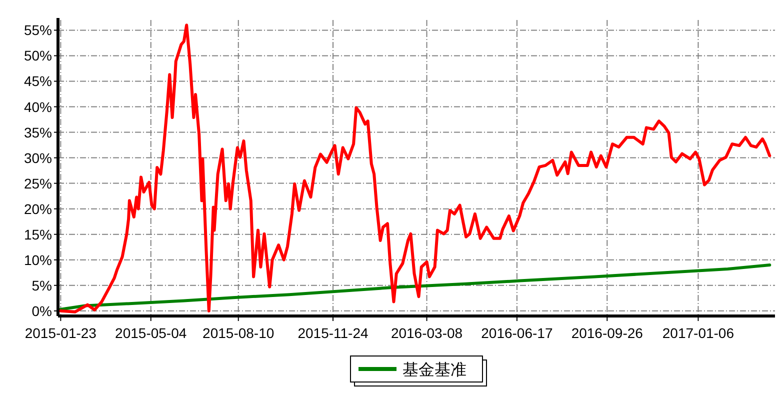 The image size is (784, 403). I want to click on x-tick-label: 2015-08-10, so click(238, 333).